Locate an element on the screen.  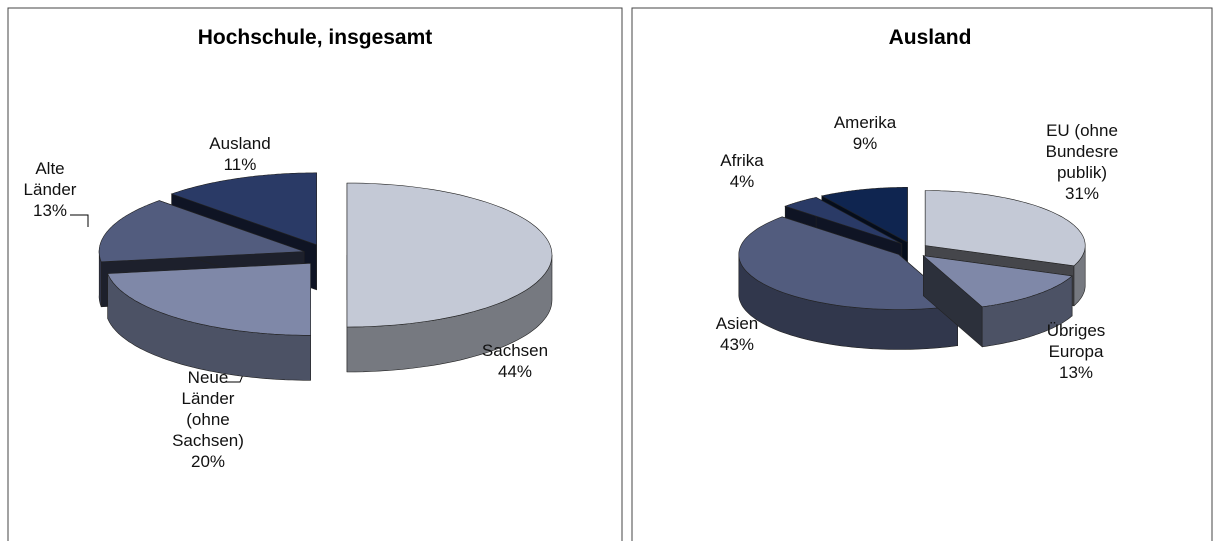
slice-label: Übriges Europa is located at coordinates (1076, 341).